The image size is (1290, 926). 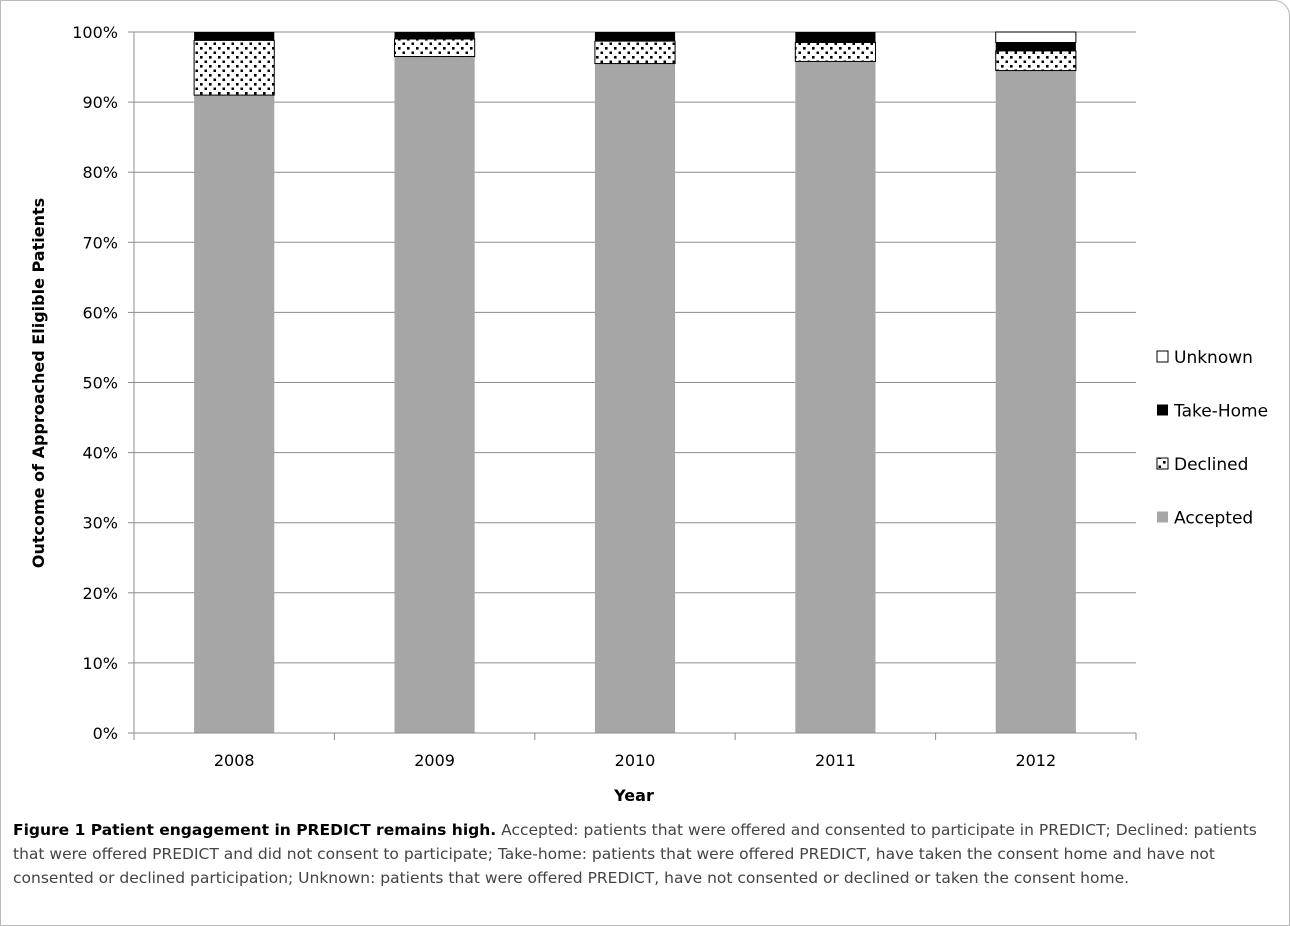 I want to click on y-tick-label: 0%, so click(x=105, y=733).